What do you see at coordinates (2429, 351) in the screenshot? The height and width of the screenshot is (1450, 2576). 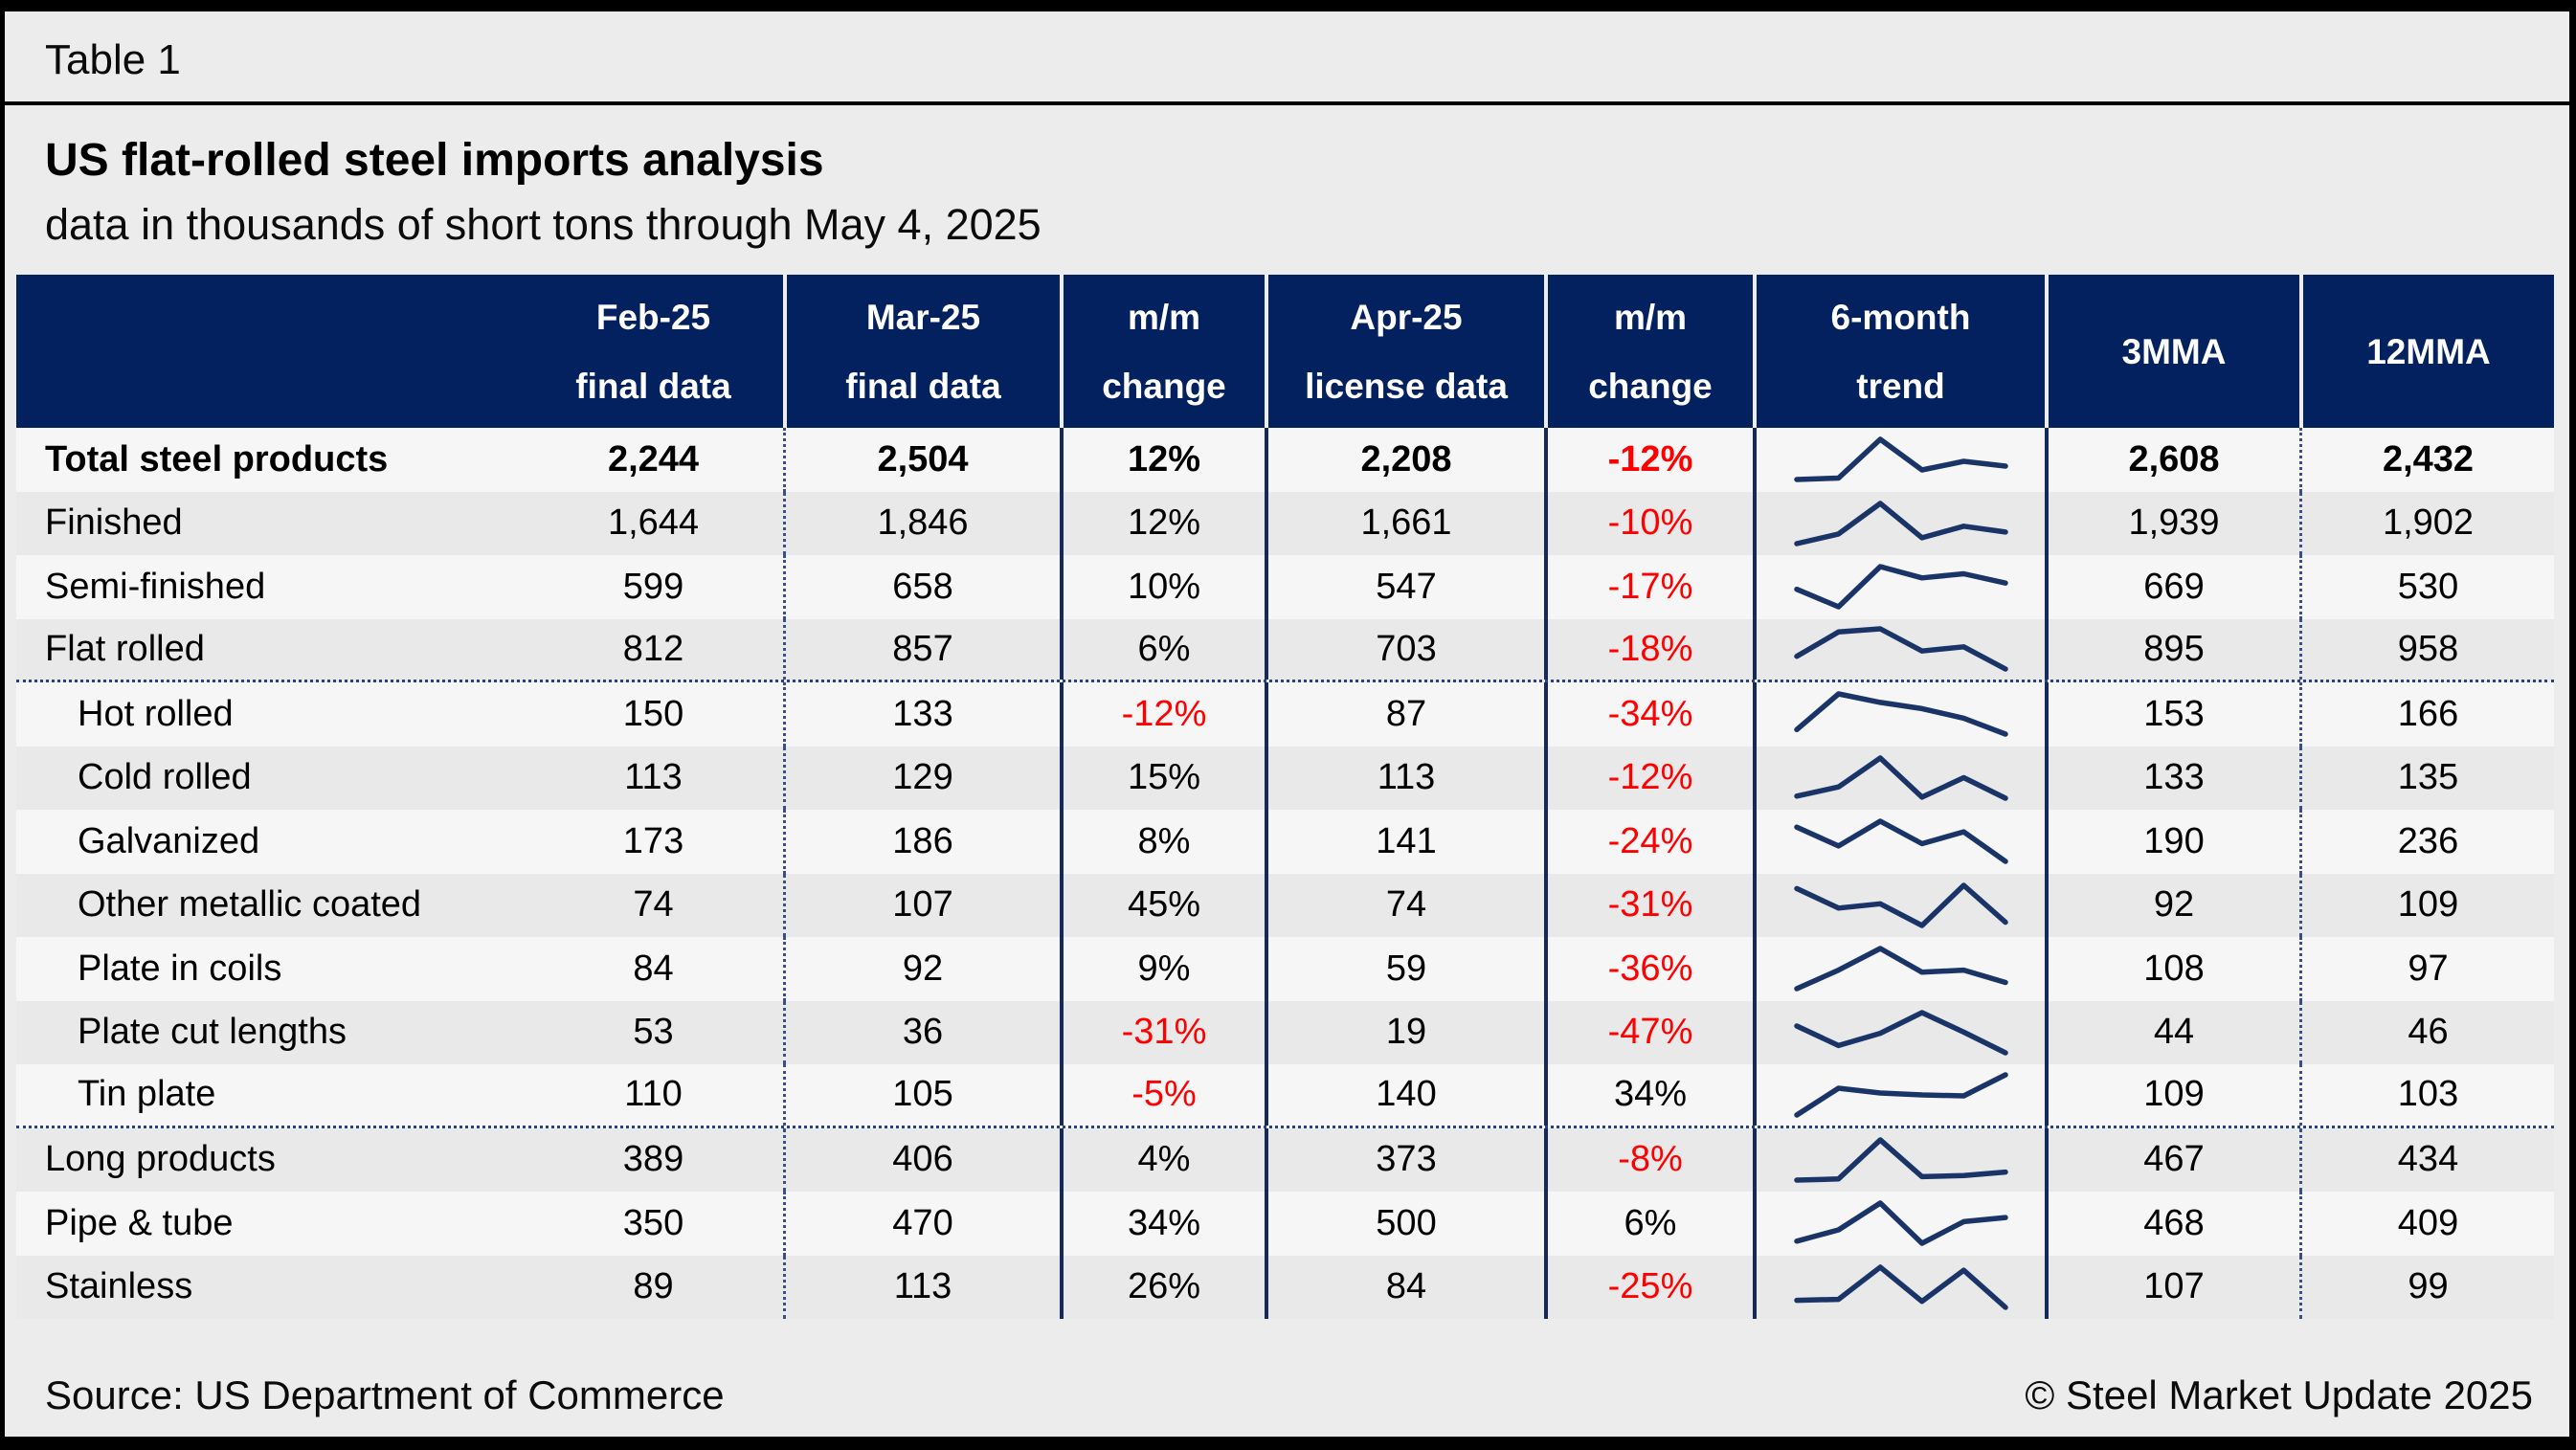 I see `header-line1: 12MMA` at bounding box center [2429, 351].